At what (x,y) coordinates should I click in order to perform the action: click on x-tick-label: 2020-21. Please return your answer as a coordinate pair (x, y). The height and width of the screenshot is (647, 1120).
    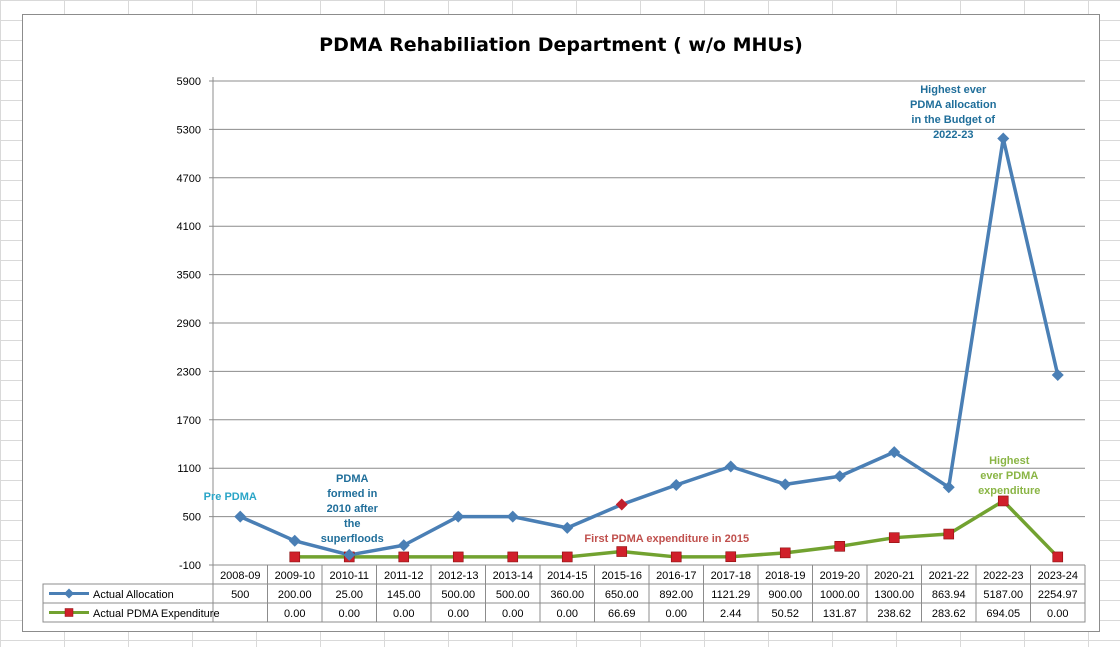
    Looking at the image, I should click on (894, 576).